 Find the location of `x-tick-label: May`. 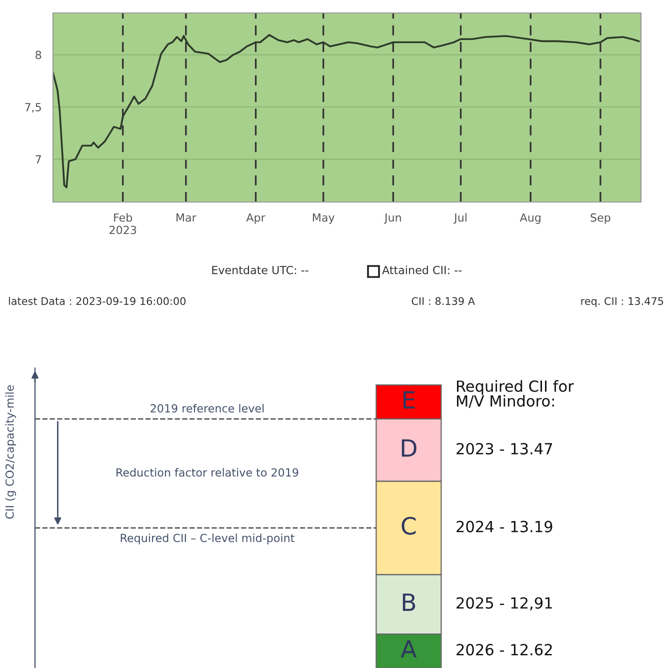

x-tick-label: May is located at coordinates (323, 218).